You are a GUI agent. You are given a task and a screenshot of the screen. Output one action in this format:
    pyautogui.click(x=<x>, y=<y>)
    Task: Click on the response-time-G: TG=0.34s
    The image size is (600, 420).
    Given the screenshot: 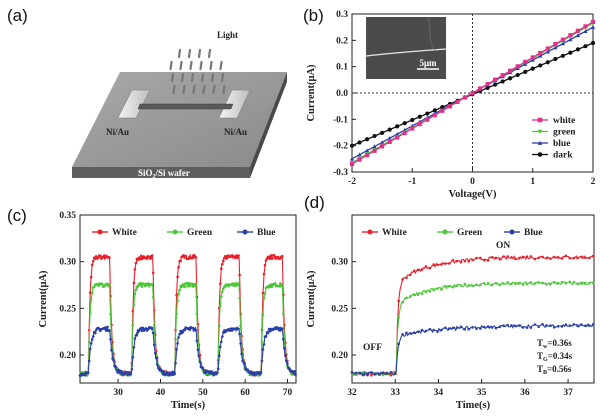 What is the action you would take?
    pyautogui.click(x=555, y=357)
    